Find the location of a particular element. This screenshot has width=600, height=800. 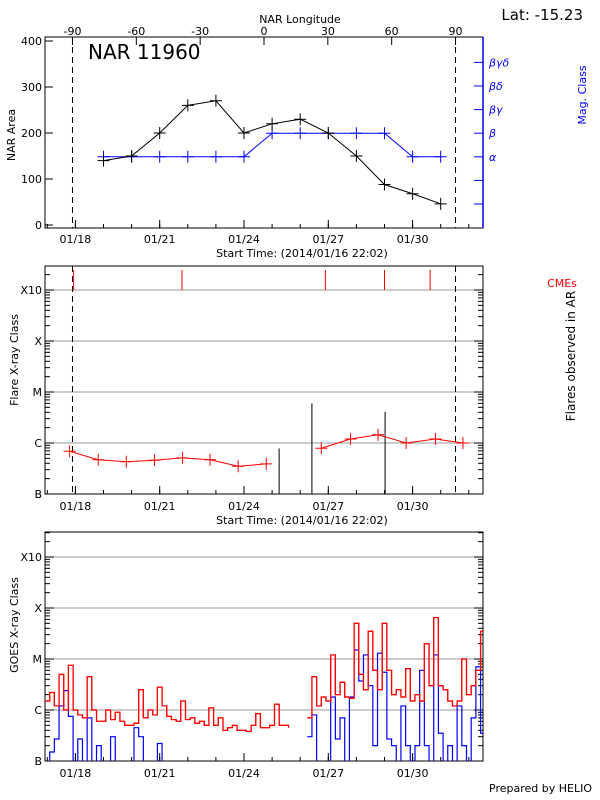

mag-class-tick-label: βγ is located at coordinates (495, 110).